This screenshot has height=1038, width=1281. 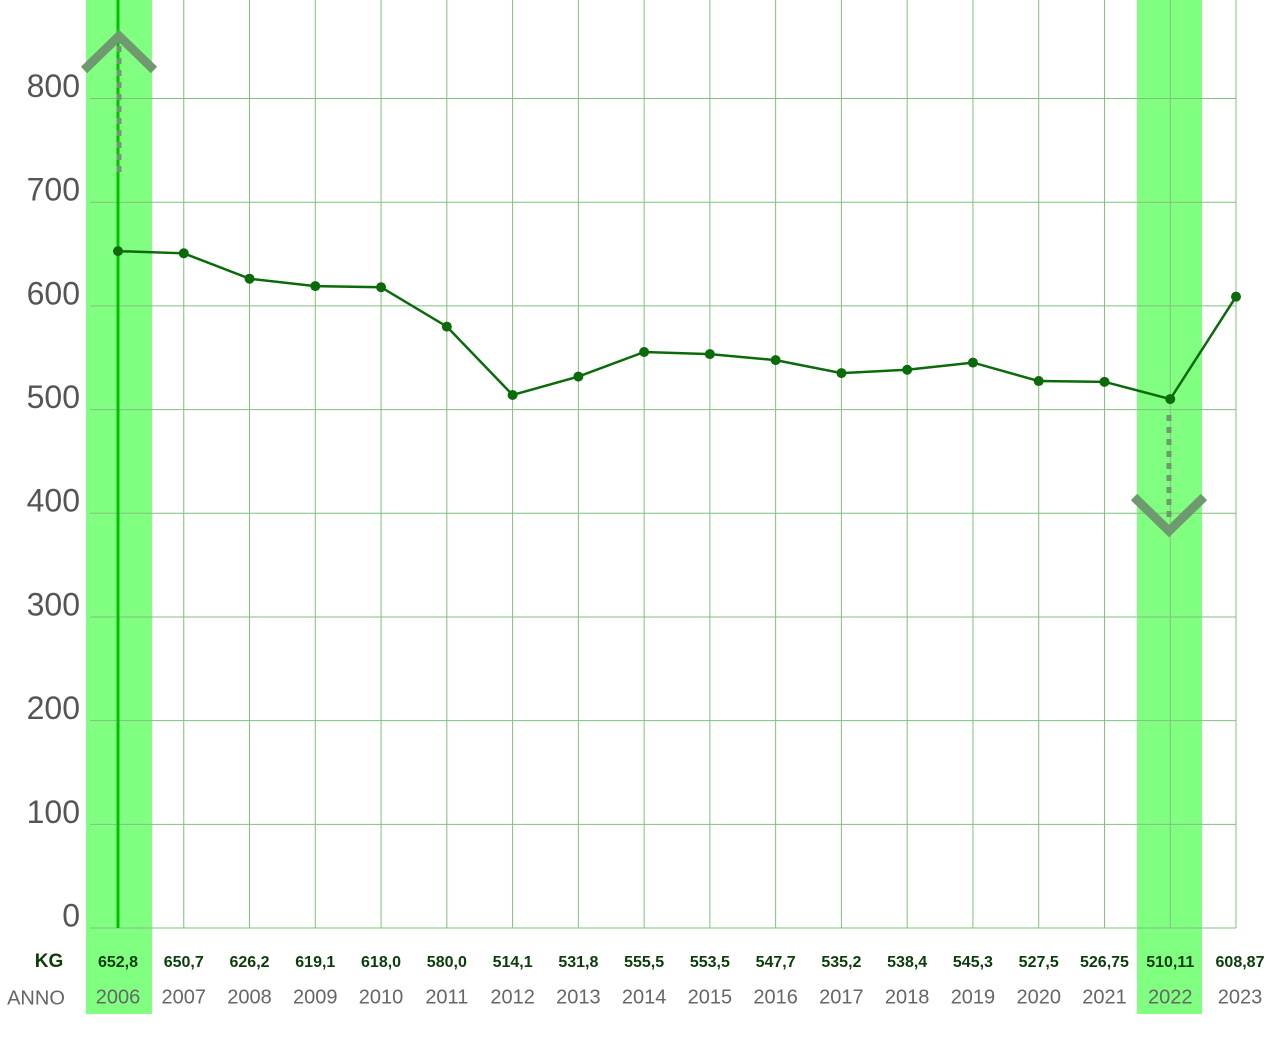 I want to click on value-label: 650,7, so click(x=184, y=962).